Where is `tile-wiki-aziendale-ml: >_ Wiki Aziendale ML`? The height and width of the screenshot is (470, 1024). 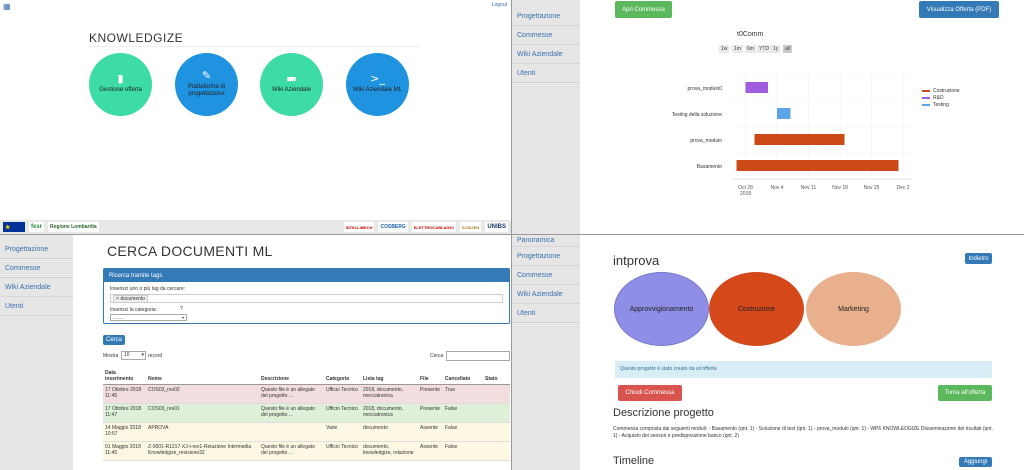 tile-wiki-aziendale-ml: >_ Wiki Aziendale ML is located at coordinates (377, 84).